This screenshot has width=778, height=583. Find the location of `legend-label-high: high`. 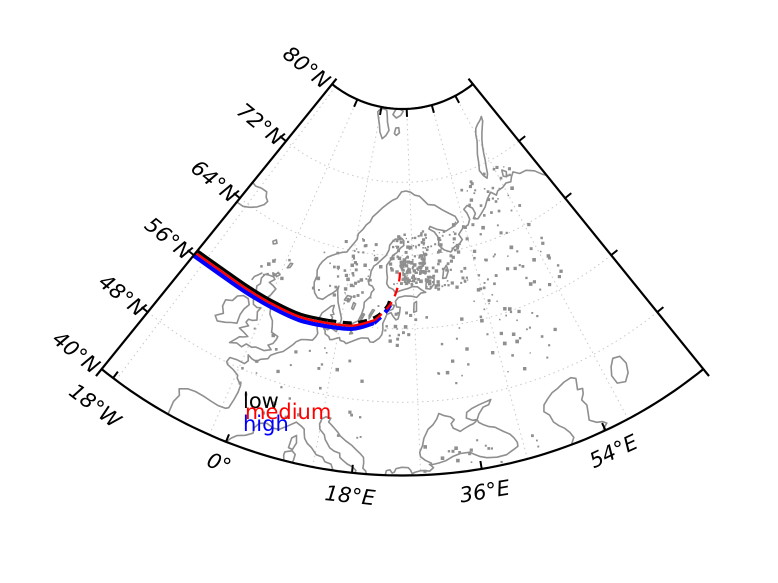

legend-label-high: high is located at coordinates (266, 424).